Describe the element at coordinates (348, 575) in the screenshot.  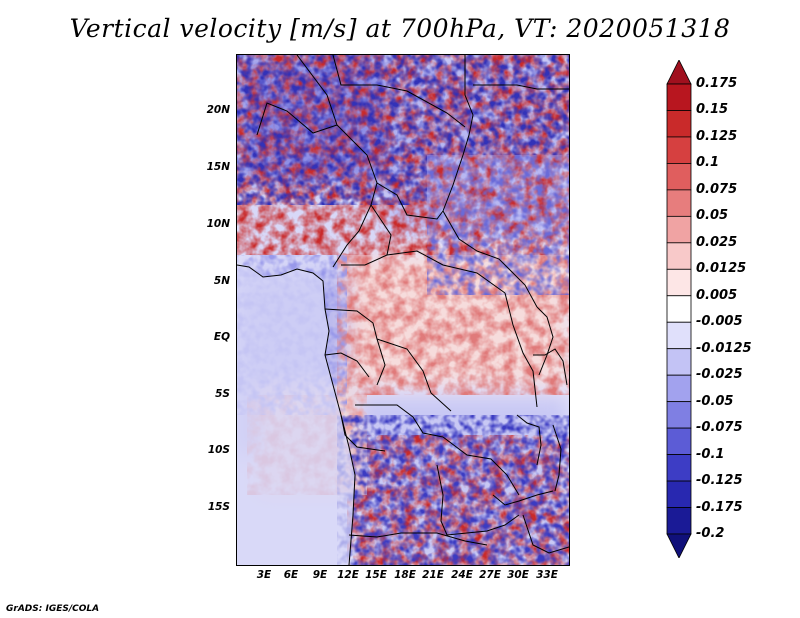
I see `lon-tick-12e: 12E` at that location.